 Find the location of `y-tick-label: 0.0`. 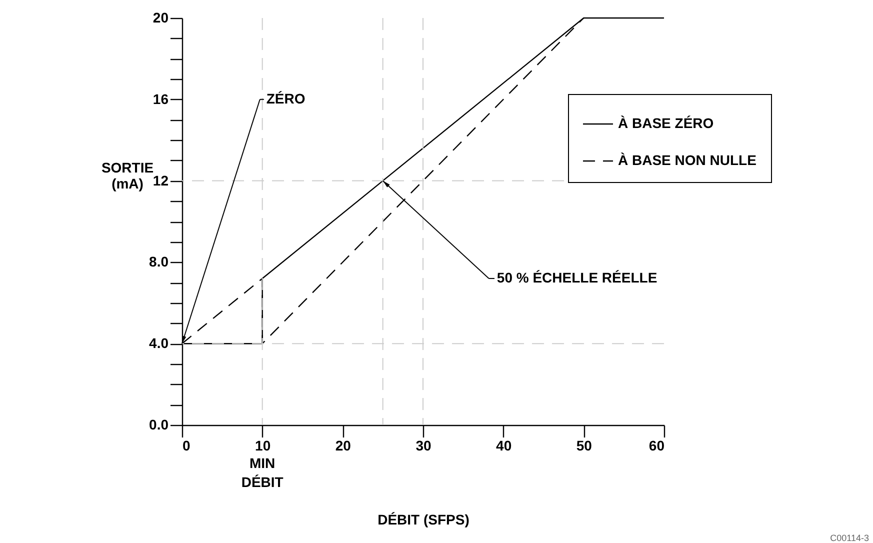

y-tick-label: 0.0 is located at coordinates (159, 424).